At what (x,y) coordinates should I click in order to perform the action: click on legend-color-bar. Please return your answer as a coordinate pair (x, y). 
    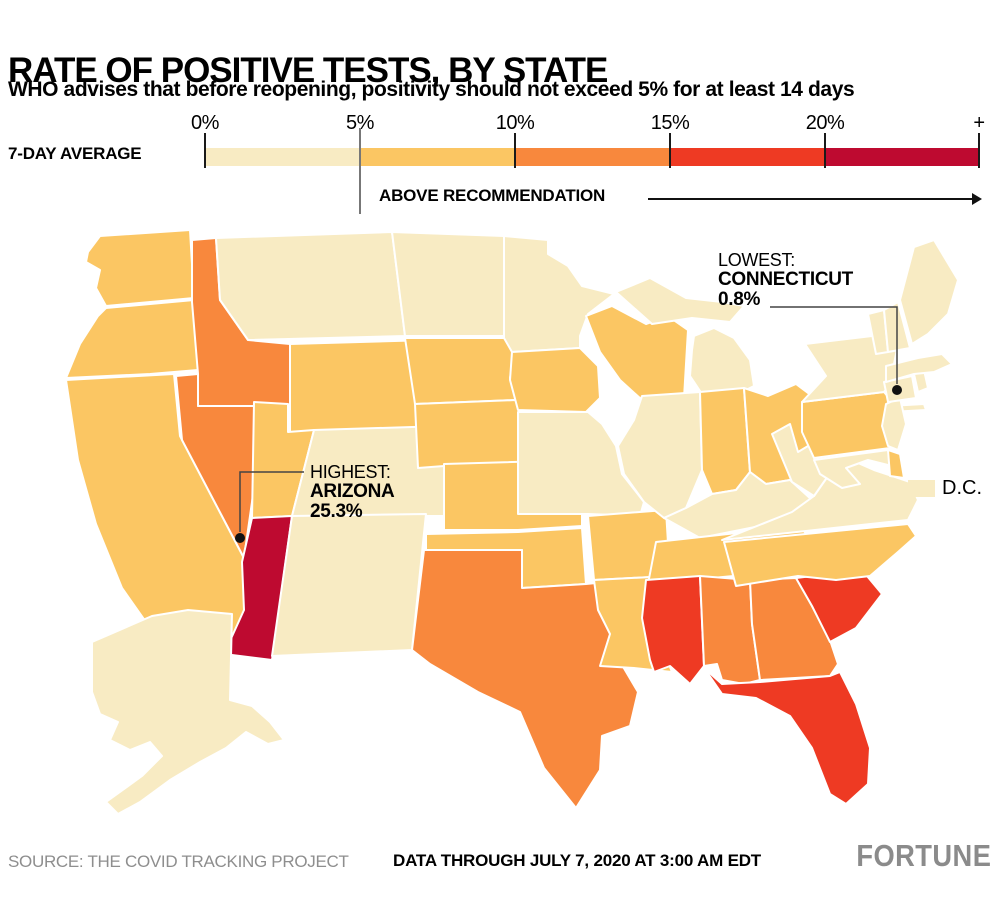
    Looking at the image, I should click on (592, 157).